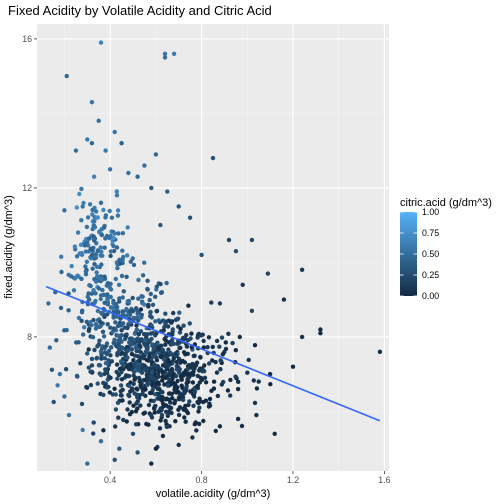 The height and width of the screenshot is (504, 504). Describe the element at coordinates (446, 203) in the screenshot. I see `legend-title: citric.acid (g/dm^3)` at that location.